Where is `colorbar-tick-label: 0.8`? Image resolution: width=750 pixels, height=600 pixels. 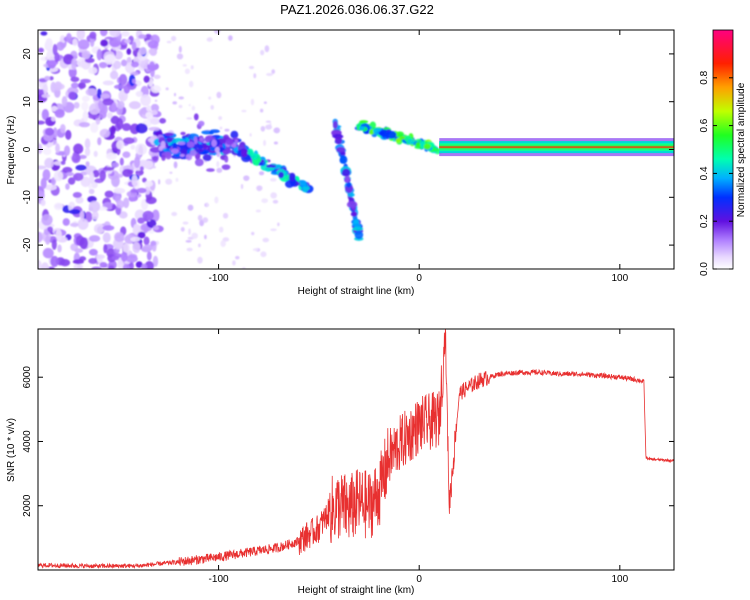
colorbar-tick-label: 0.8 is located at coordinates (704, 77).